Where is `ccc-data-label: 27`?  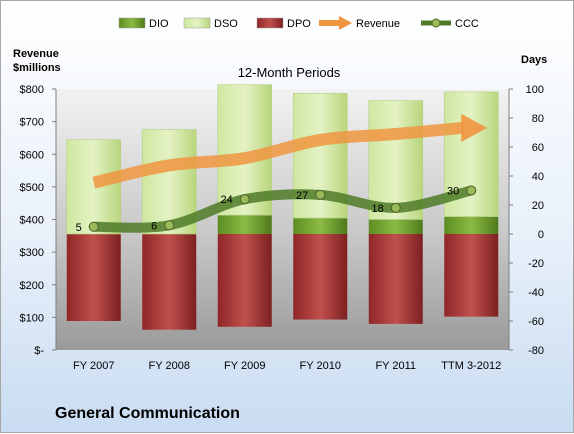 ccc-data-label: 27 is located at coordinates (302, 196).